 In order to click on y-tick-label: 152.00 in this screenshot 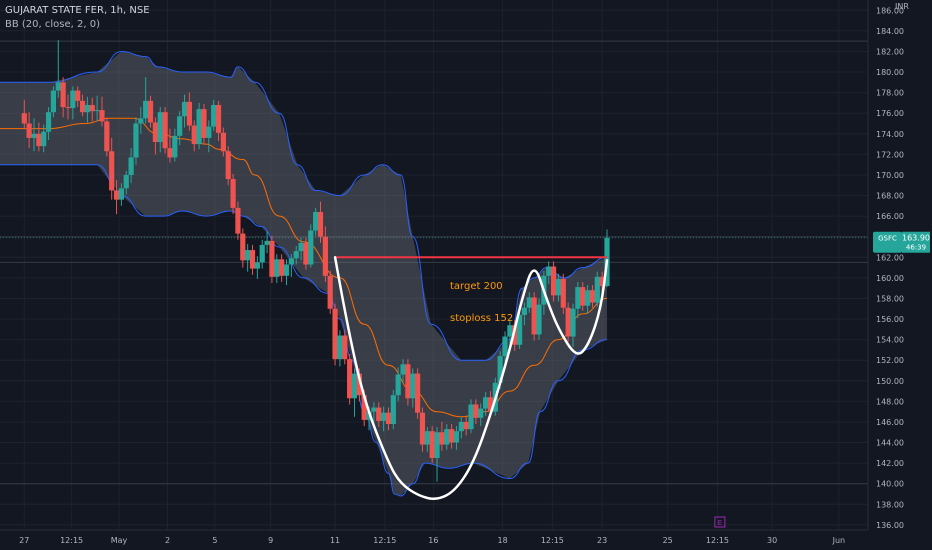, I will do `click(890, 360)`.